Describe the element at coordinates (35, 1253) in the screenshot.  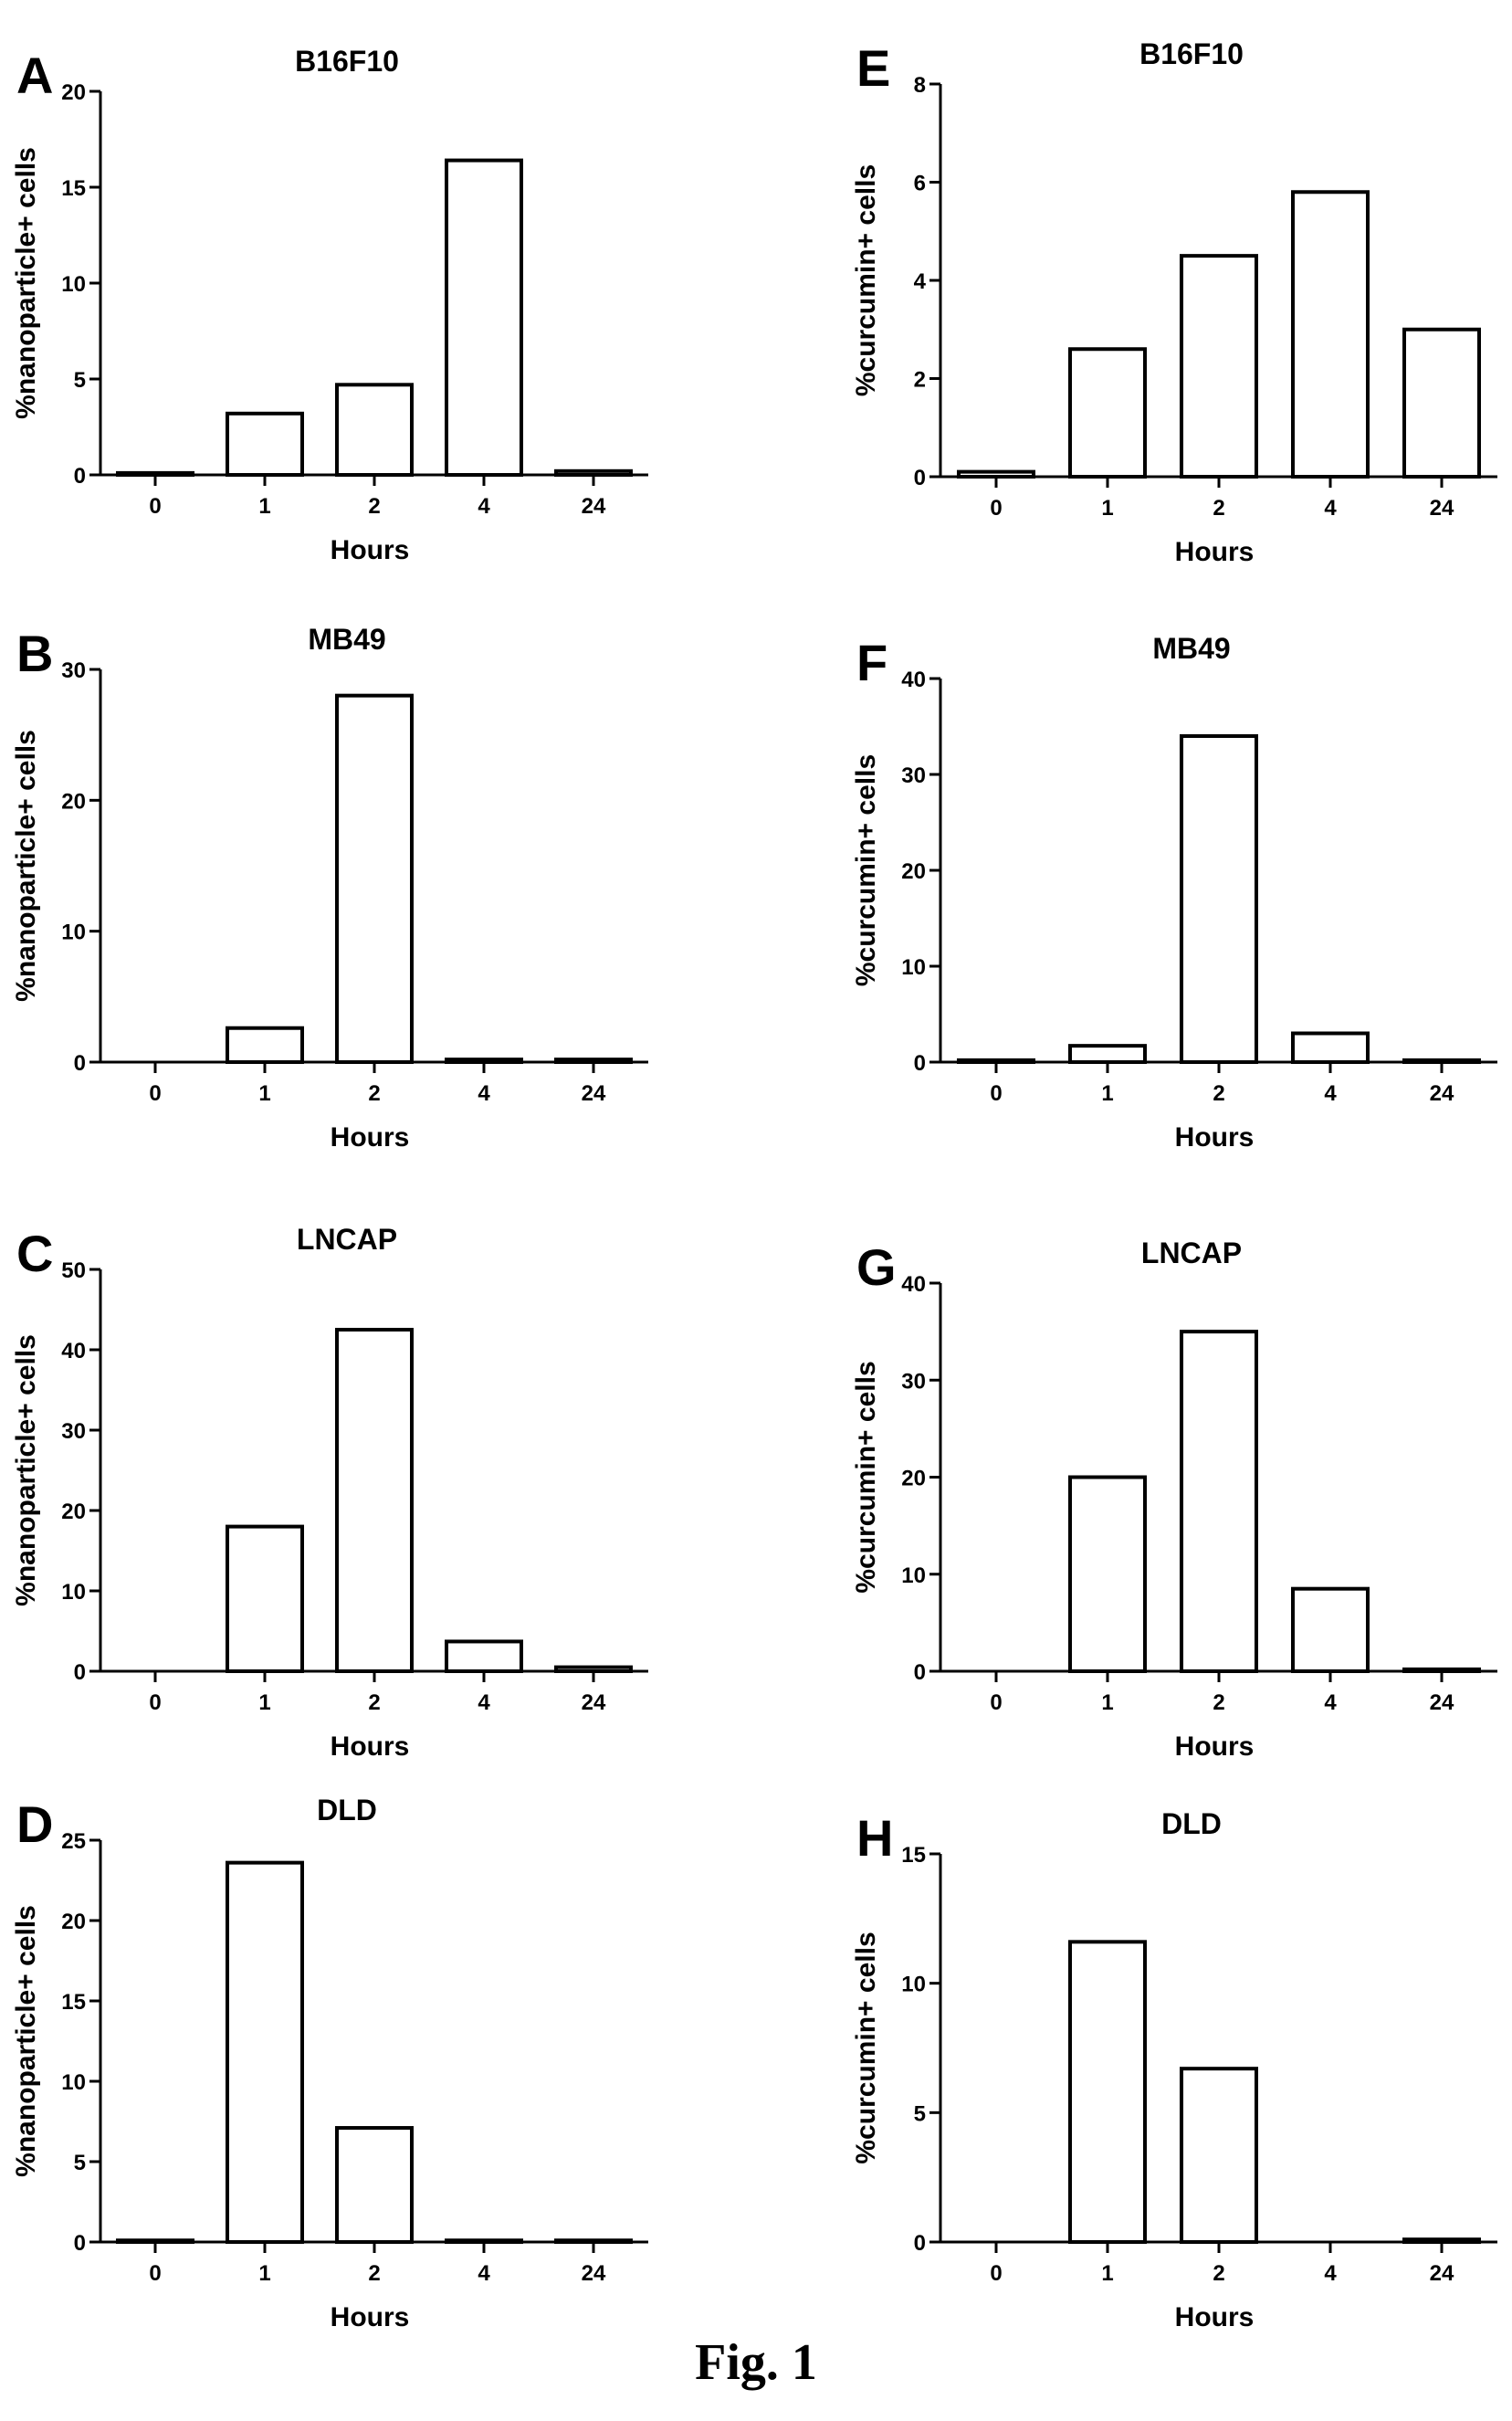
I see `panel-letter: C` at that location.